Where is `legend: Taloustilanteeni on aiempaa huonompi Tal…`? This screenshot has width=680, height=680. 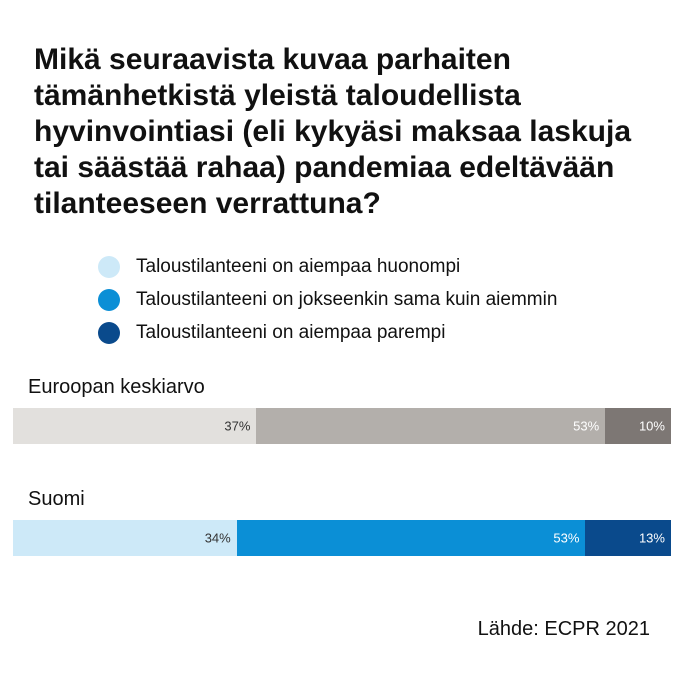 legend: Taloustilanteeni on aiempaa huonompi Tal… is located at coordinates (327, 299).